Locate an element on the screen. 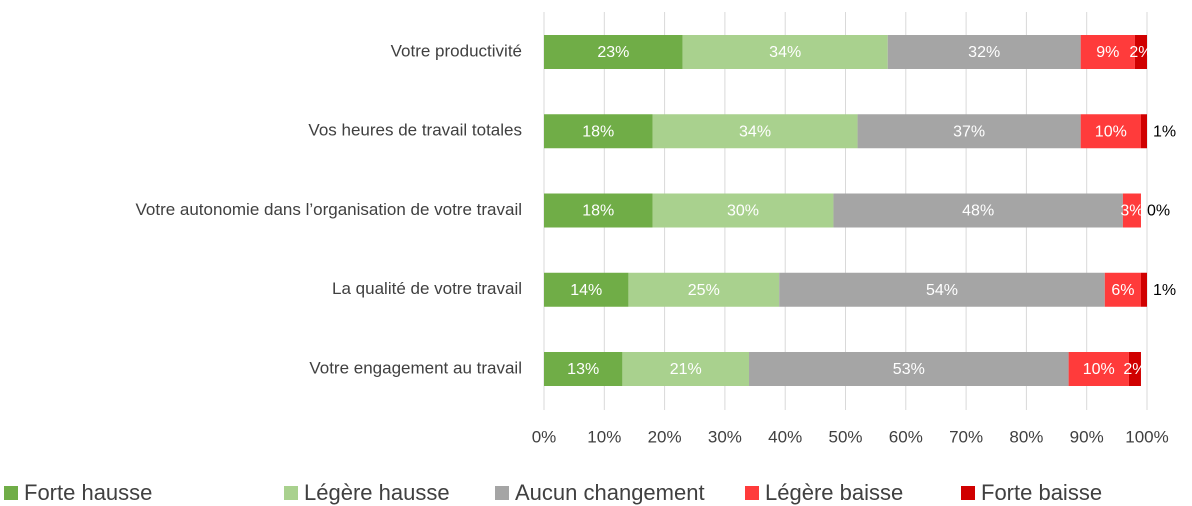 The image size is (1192, 506). data-label: 6% is located at coordinates (1122, 290).